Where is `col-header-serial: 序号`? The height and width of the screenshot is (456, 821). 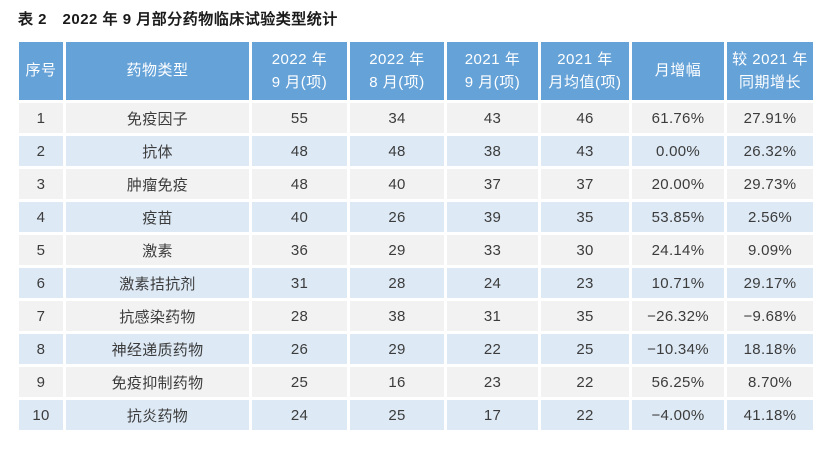 col-header-serial: 序号 is located at coordinates (41, 71).